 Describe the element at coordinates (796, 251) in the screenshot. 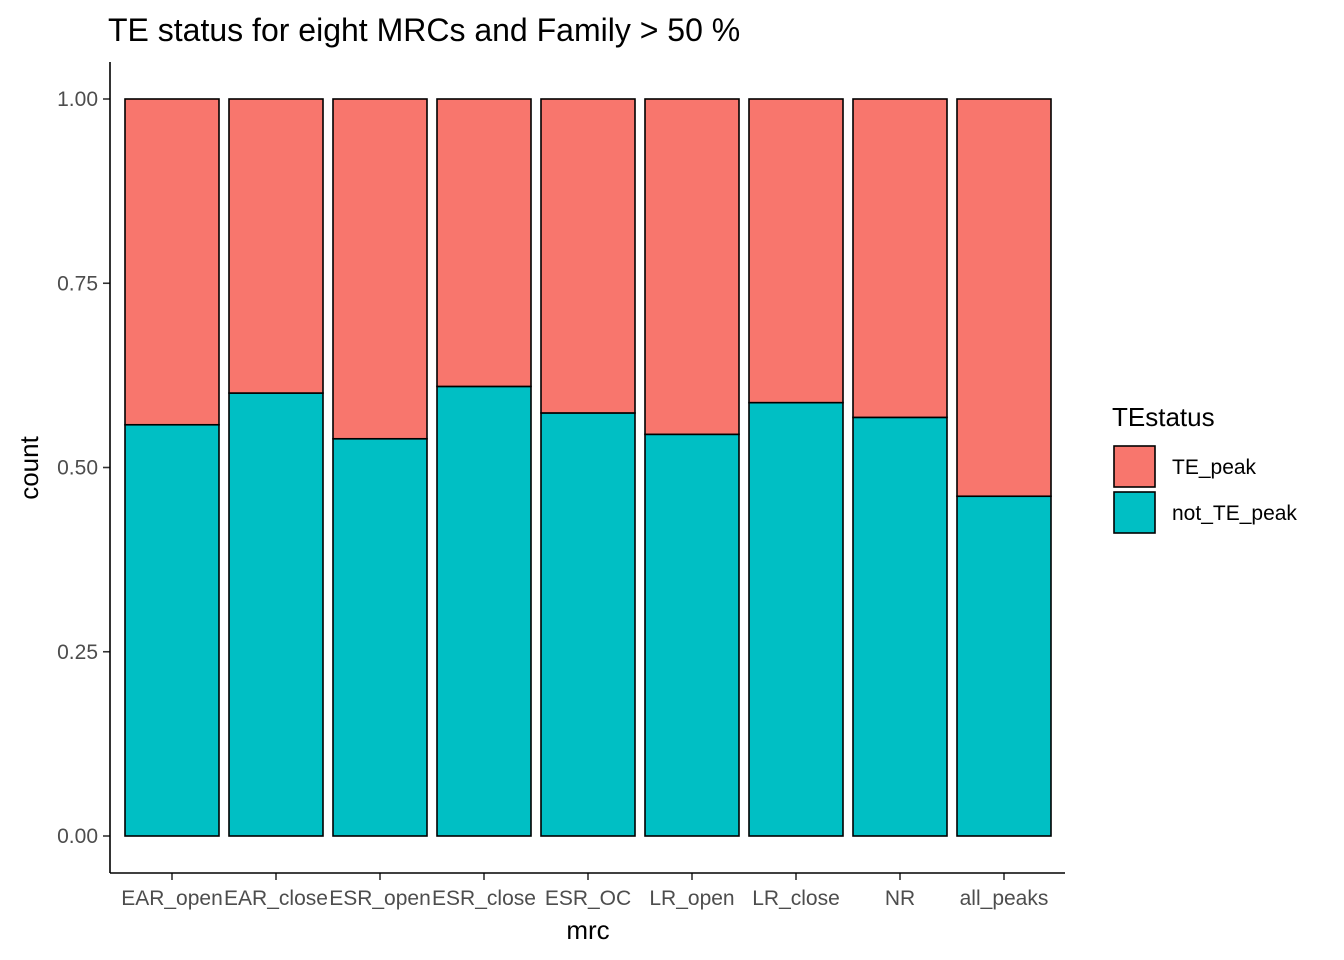

I see `bar-TE_peak-LR_close` at that location.